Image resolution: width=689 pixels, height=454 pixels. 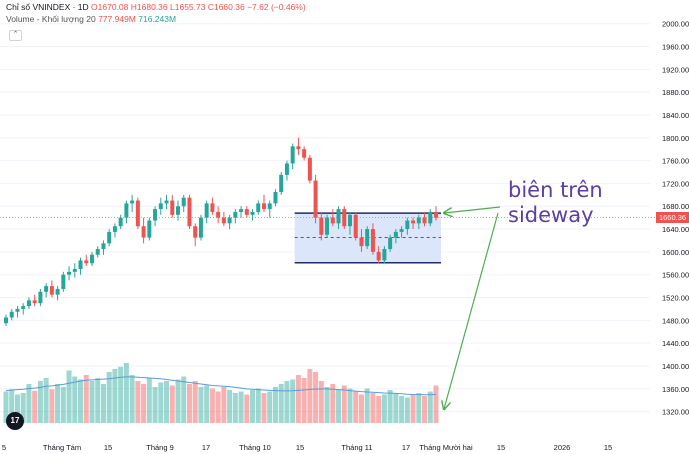 I want to click on price-tick-label: 1760.00, so click(x=675, y=161).